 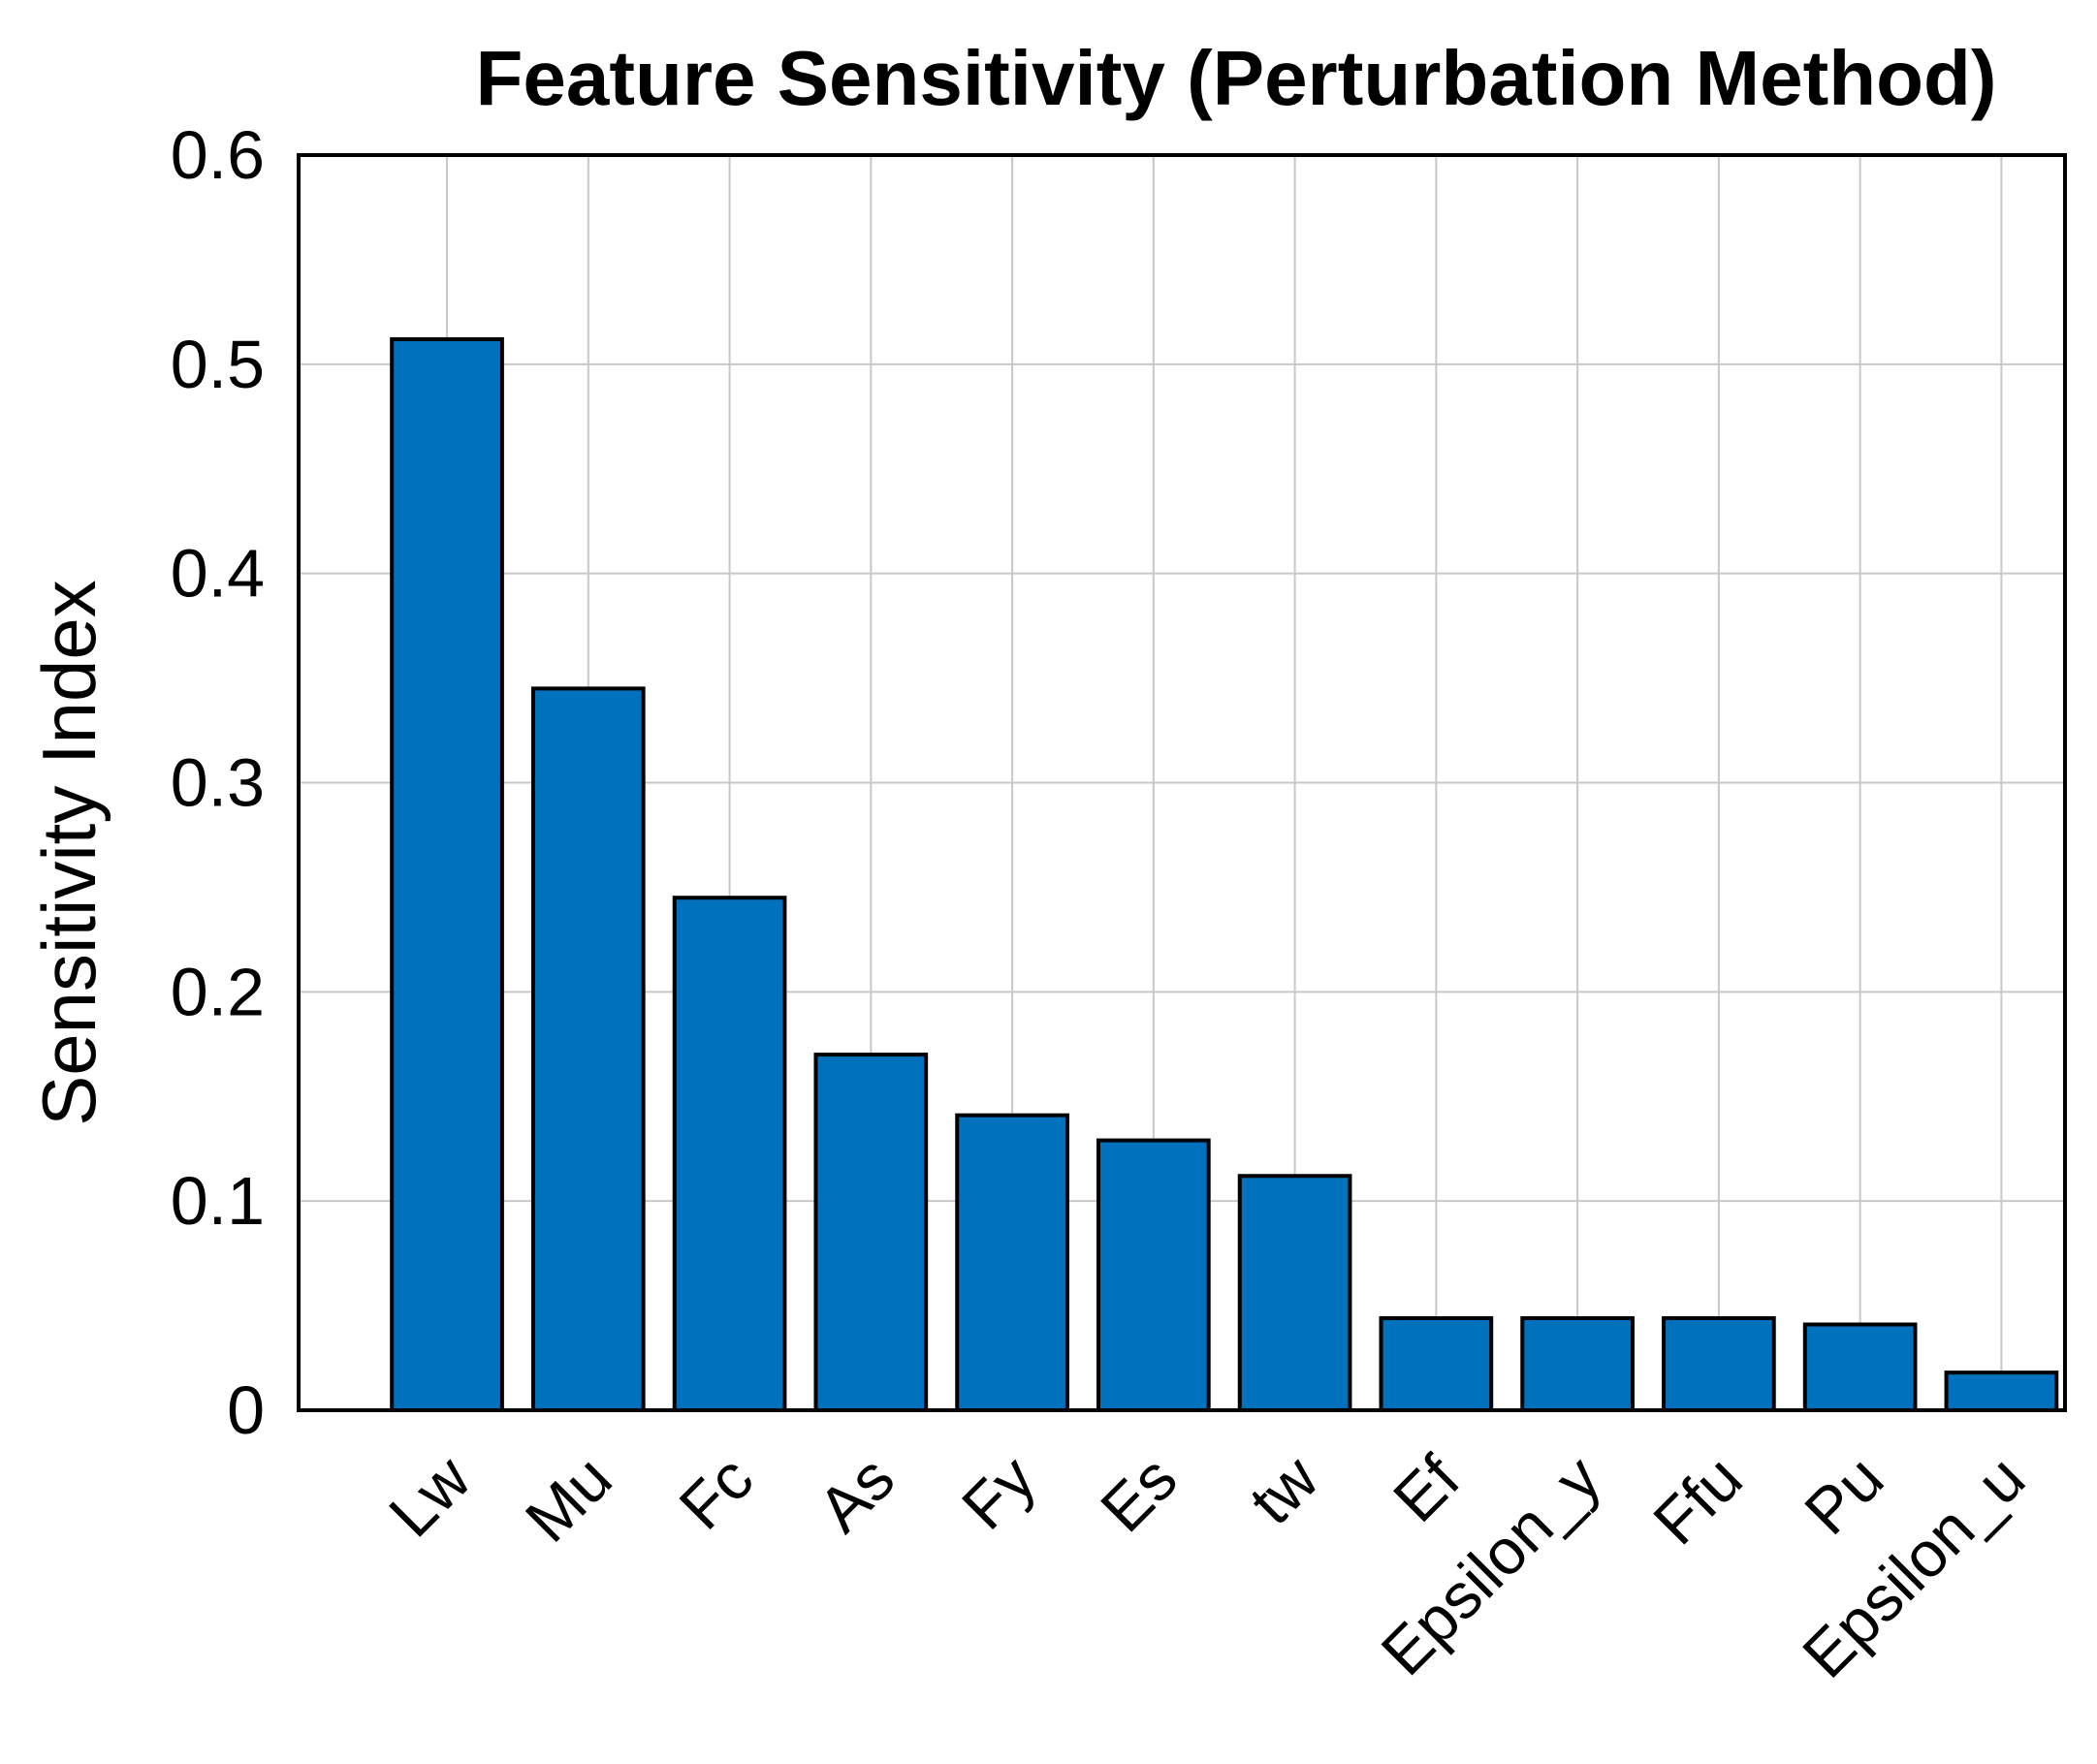 What do you see at coordinates (715, 1493) in the screenshot?
I see `x-tick-label: Fc` at bounding box center [715, 1493].